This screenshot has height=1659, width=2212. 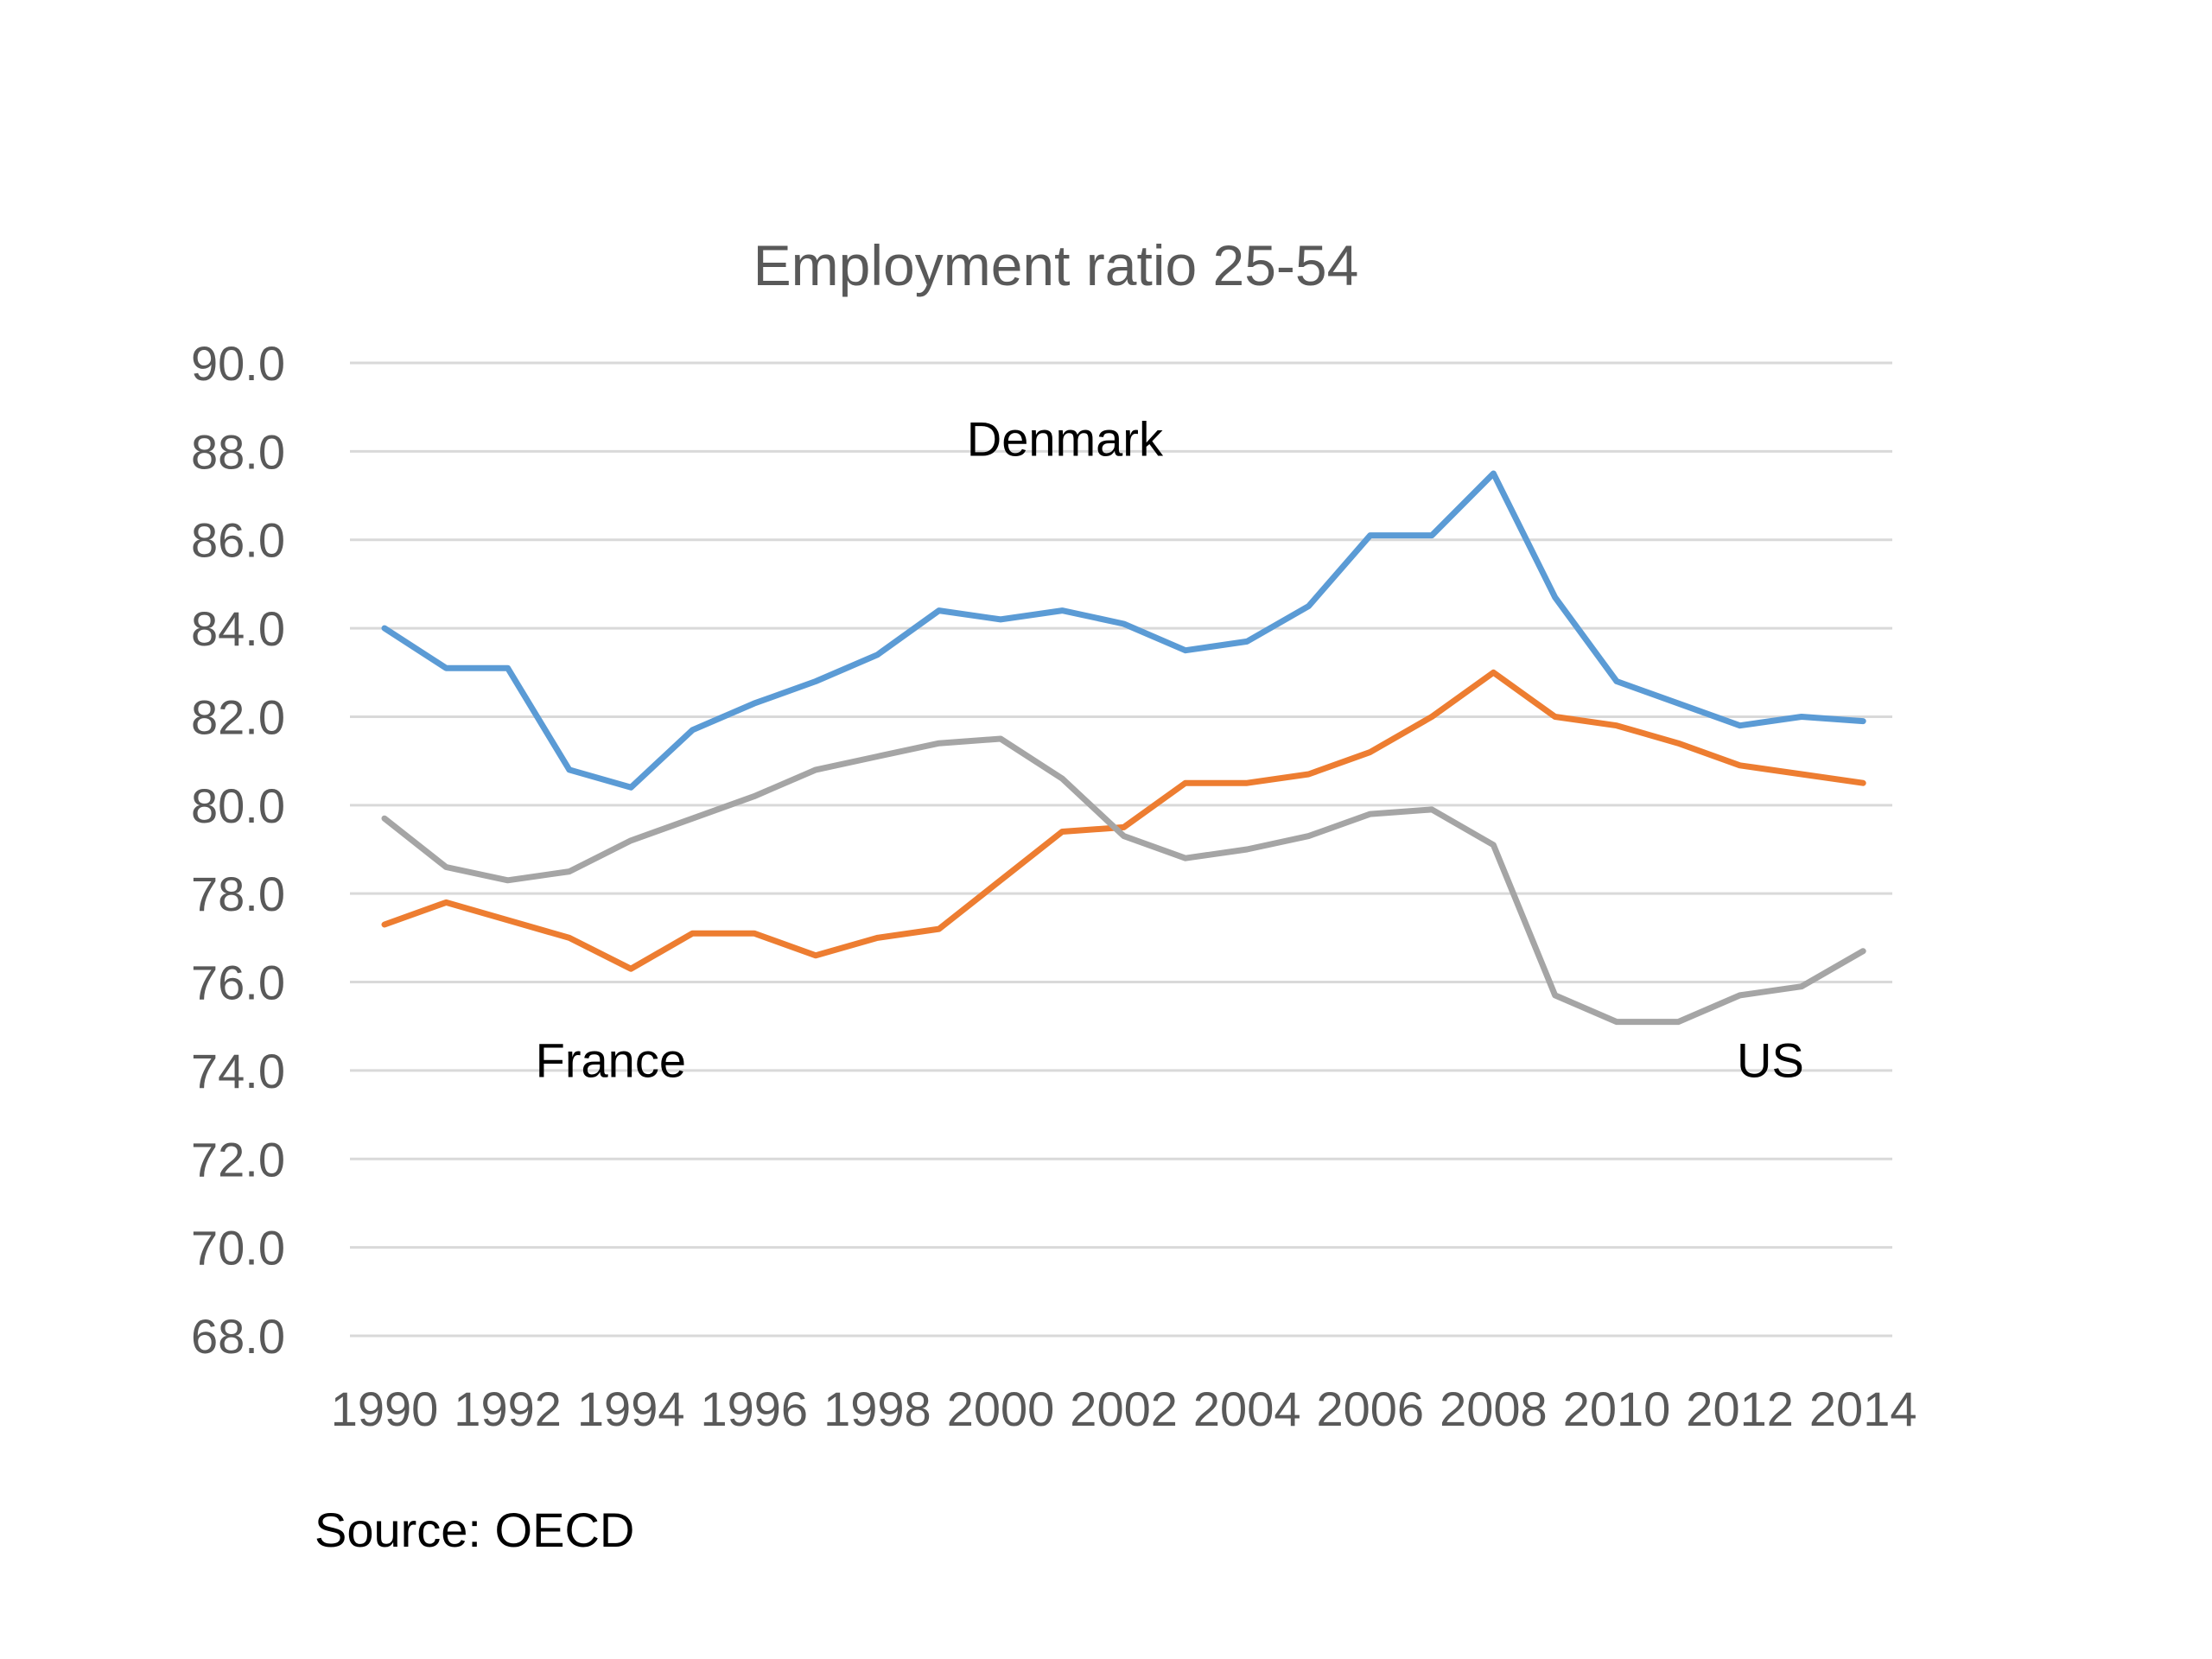 What do you see at coordinates (238, 628) in the screenshot?
I see `y-tick-label: 84.0` at bounding box center [238, 628].